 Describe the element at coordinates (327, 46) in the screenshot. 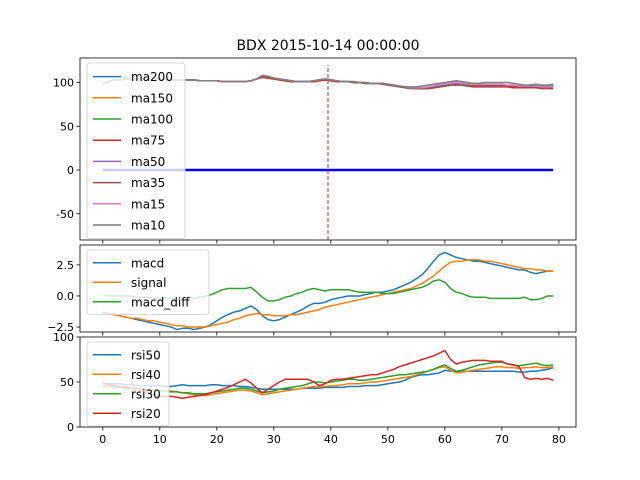

I see `chart-title: BDX 2015-10-14 00:00:00` at that location.